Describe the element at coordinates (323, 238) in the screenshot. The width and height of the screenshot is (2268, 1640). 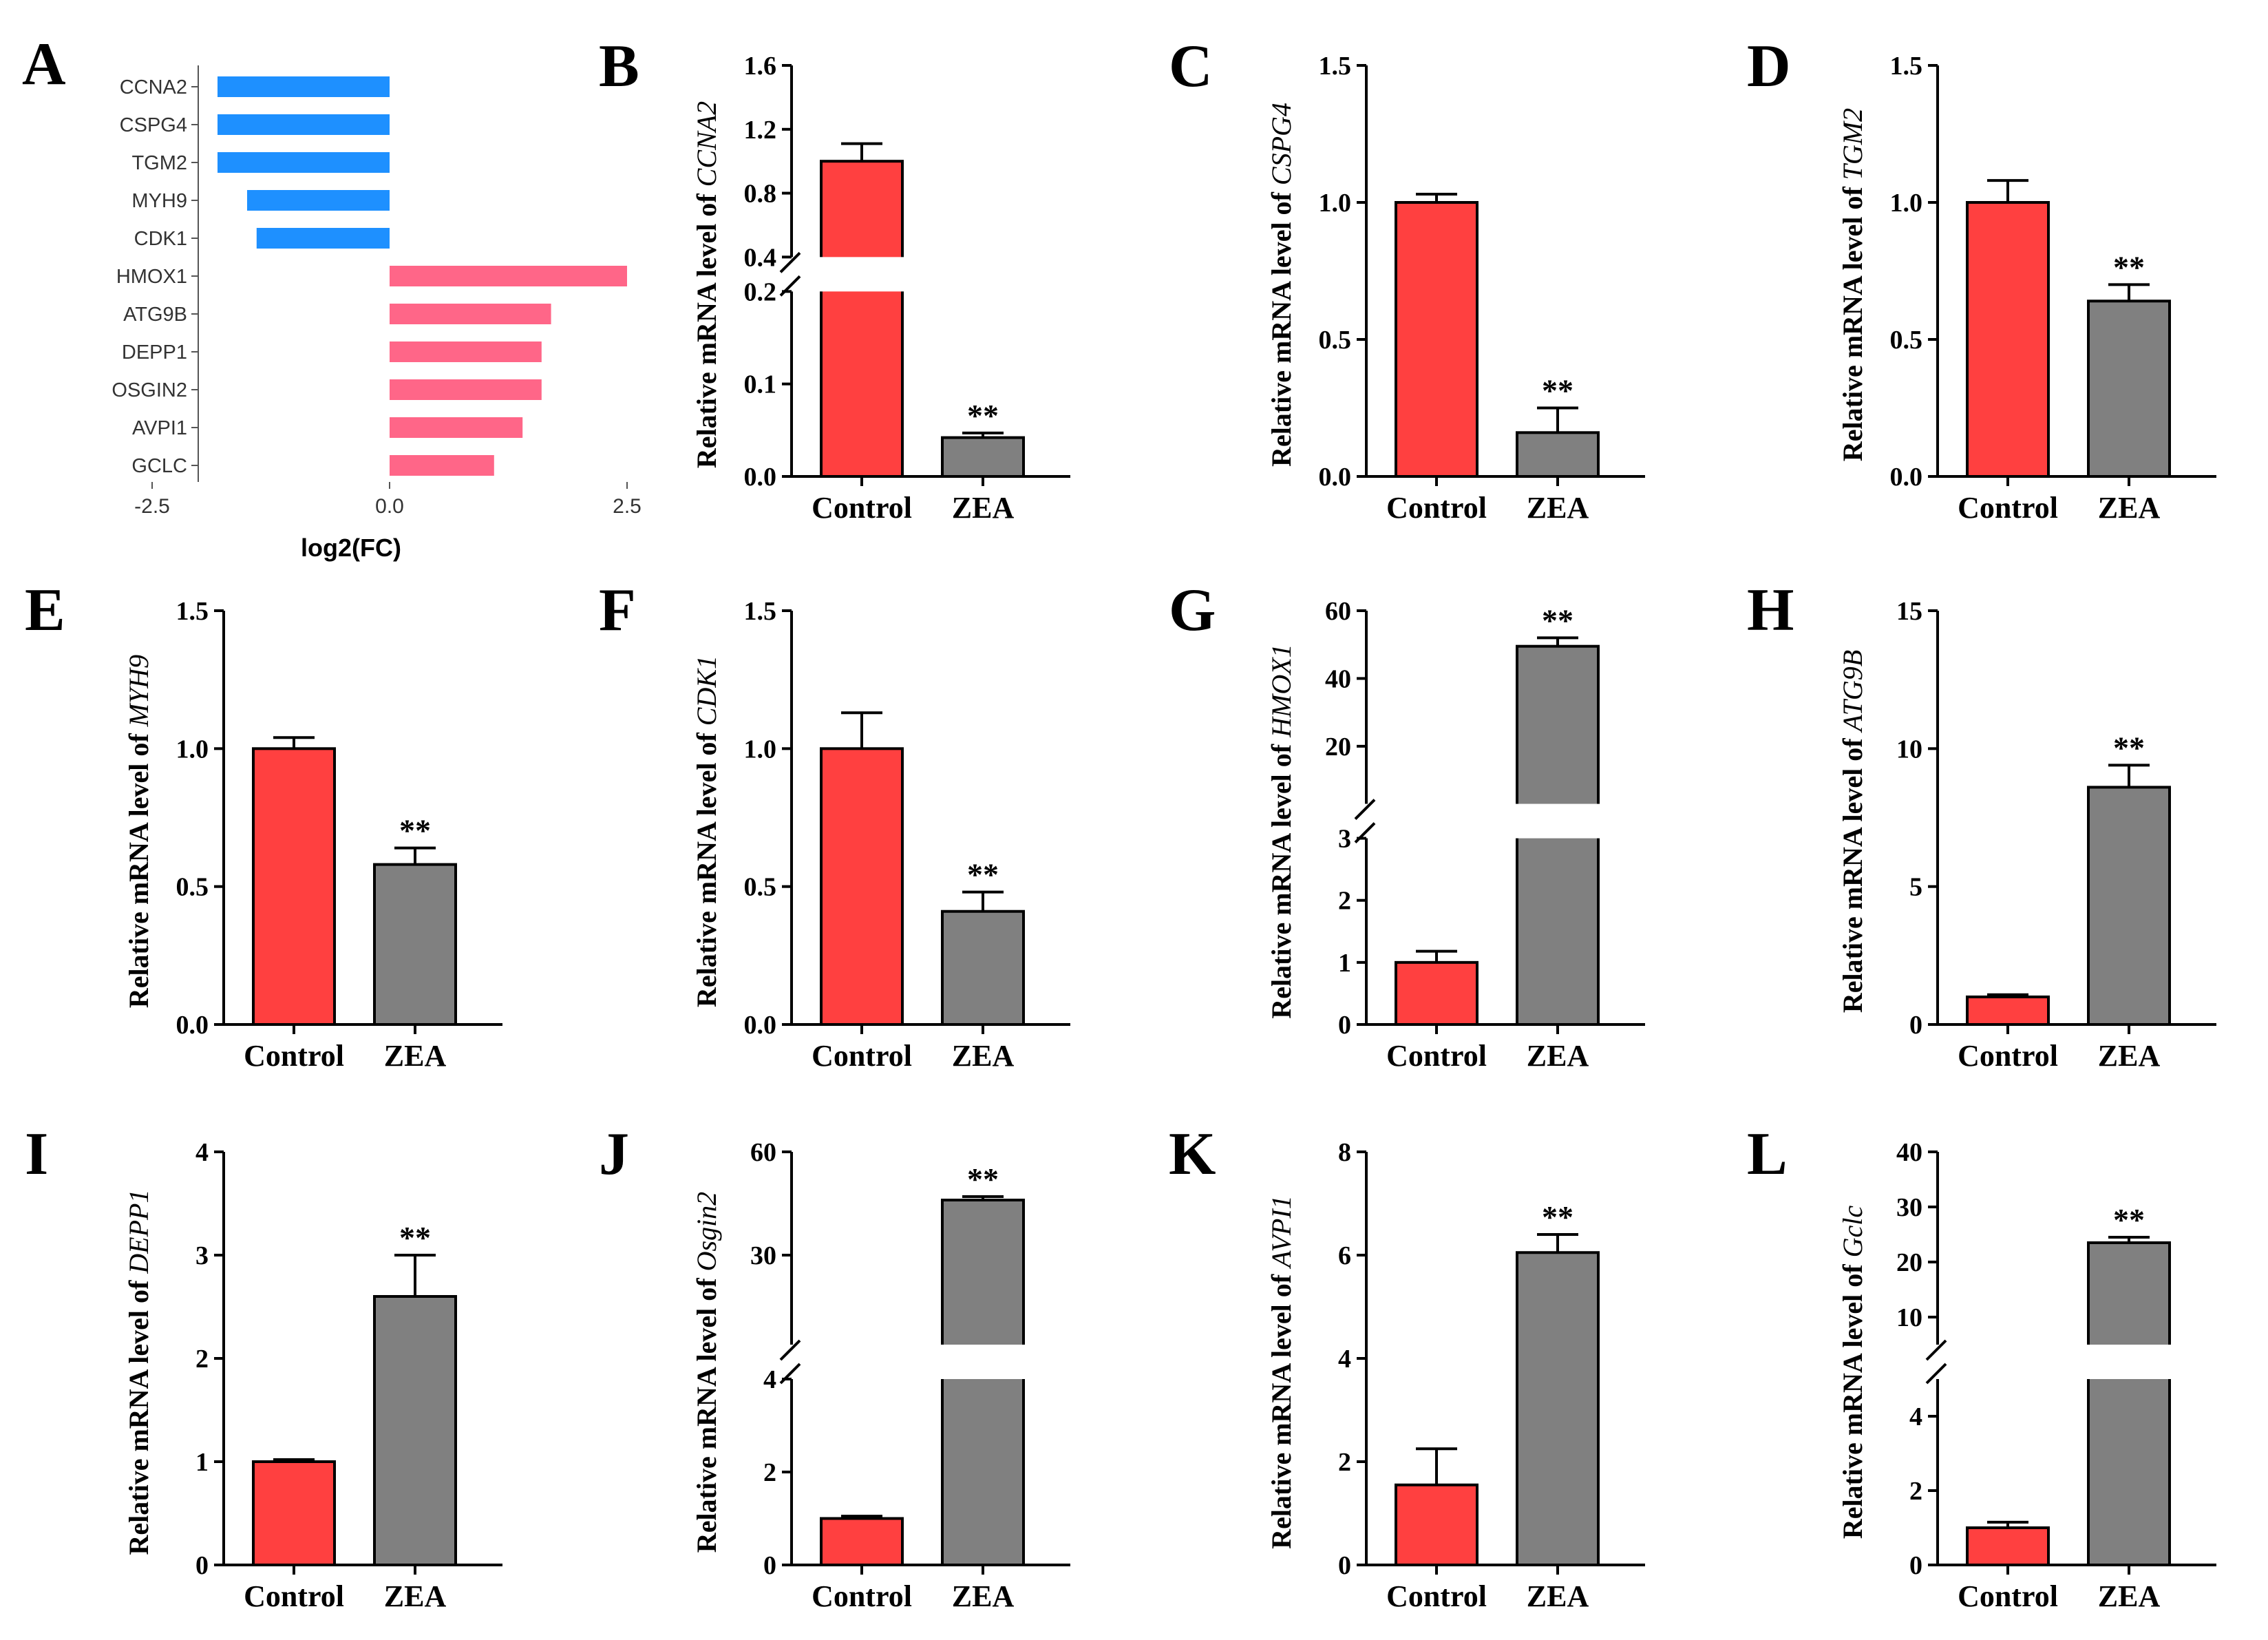
I see `log2fc-bar-cdk1` at that location.